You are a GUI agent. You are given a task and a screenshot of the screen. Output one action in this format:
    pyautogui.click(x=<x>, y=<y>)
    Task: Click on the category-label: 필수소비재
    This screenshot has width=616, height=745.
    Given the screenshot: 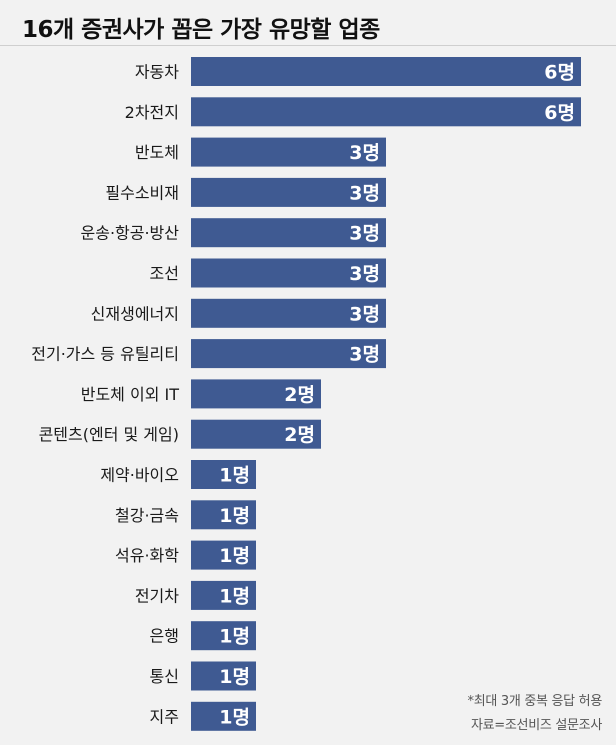 What is the action you would take?
    pyautogui.click(x=142, y=192)
    